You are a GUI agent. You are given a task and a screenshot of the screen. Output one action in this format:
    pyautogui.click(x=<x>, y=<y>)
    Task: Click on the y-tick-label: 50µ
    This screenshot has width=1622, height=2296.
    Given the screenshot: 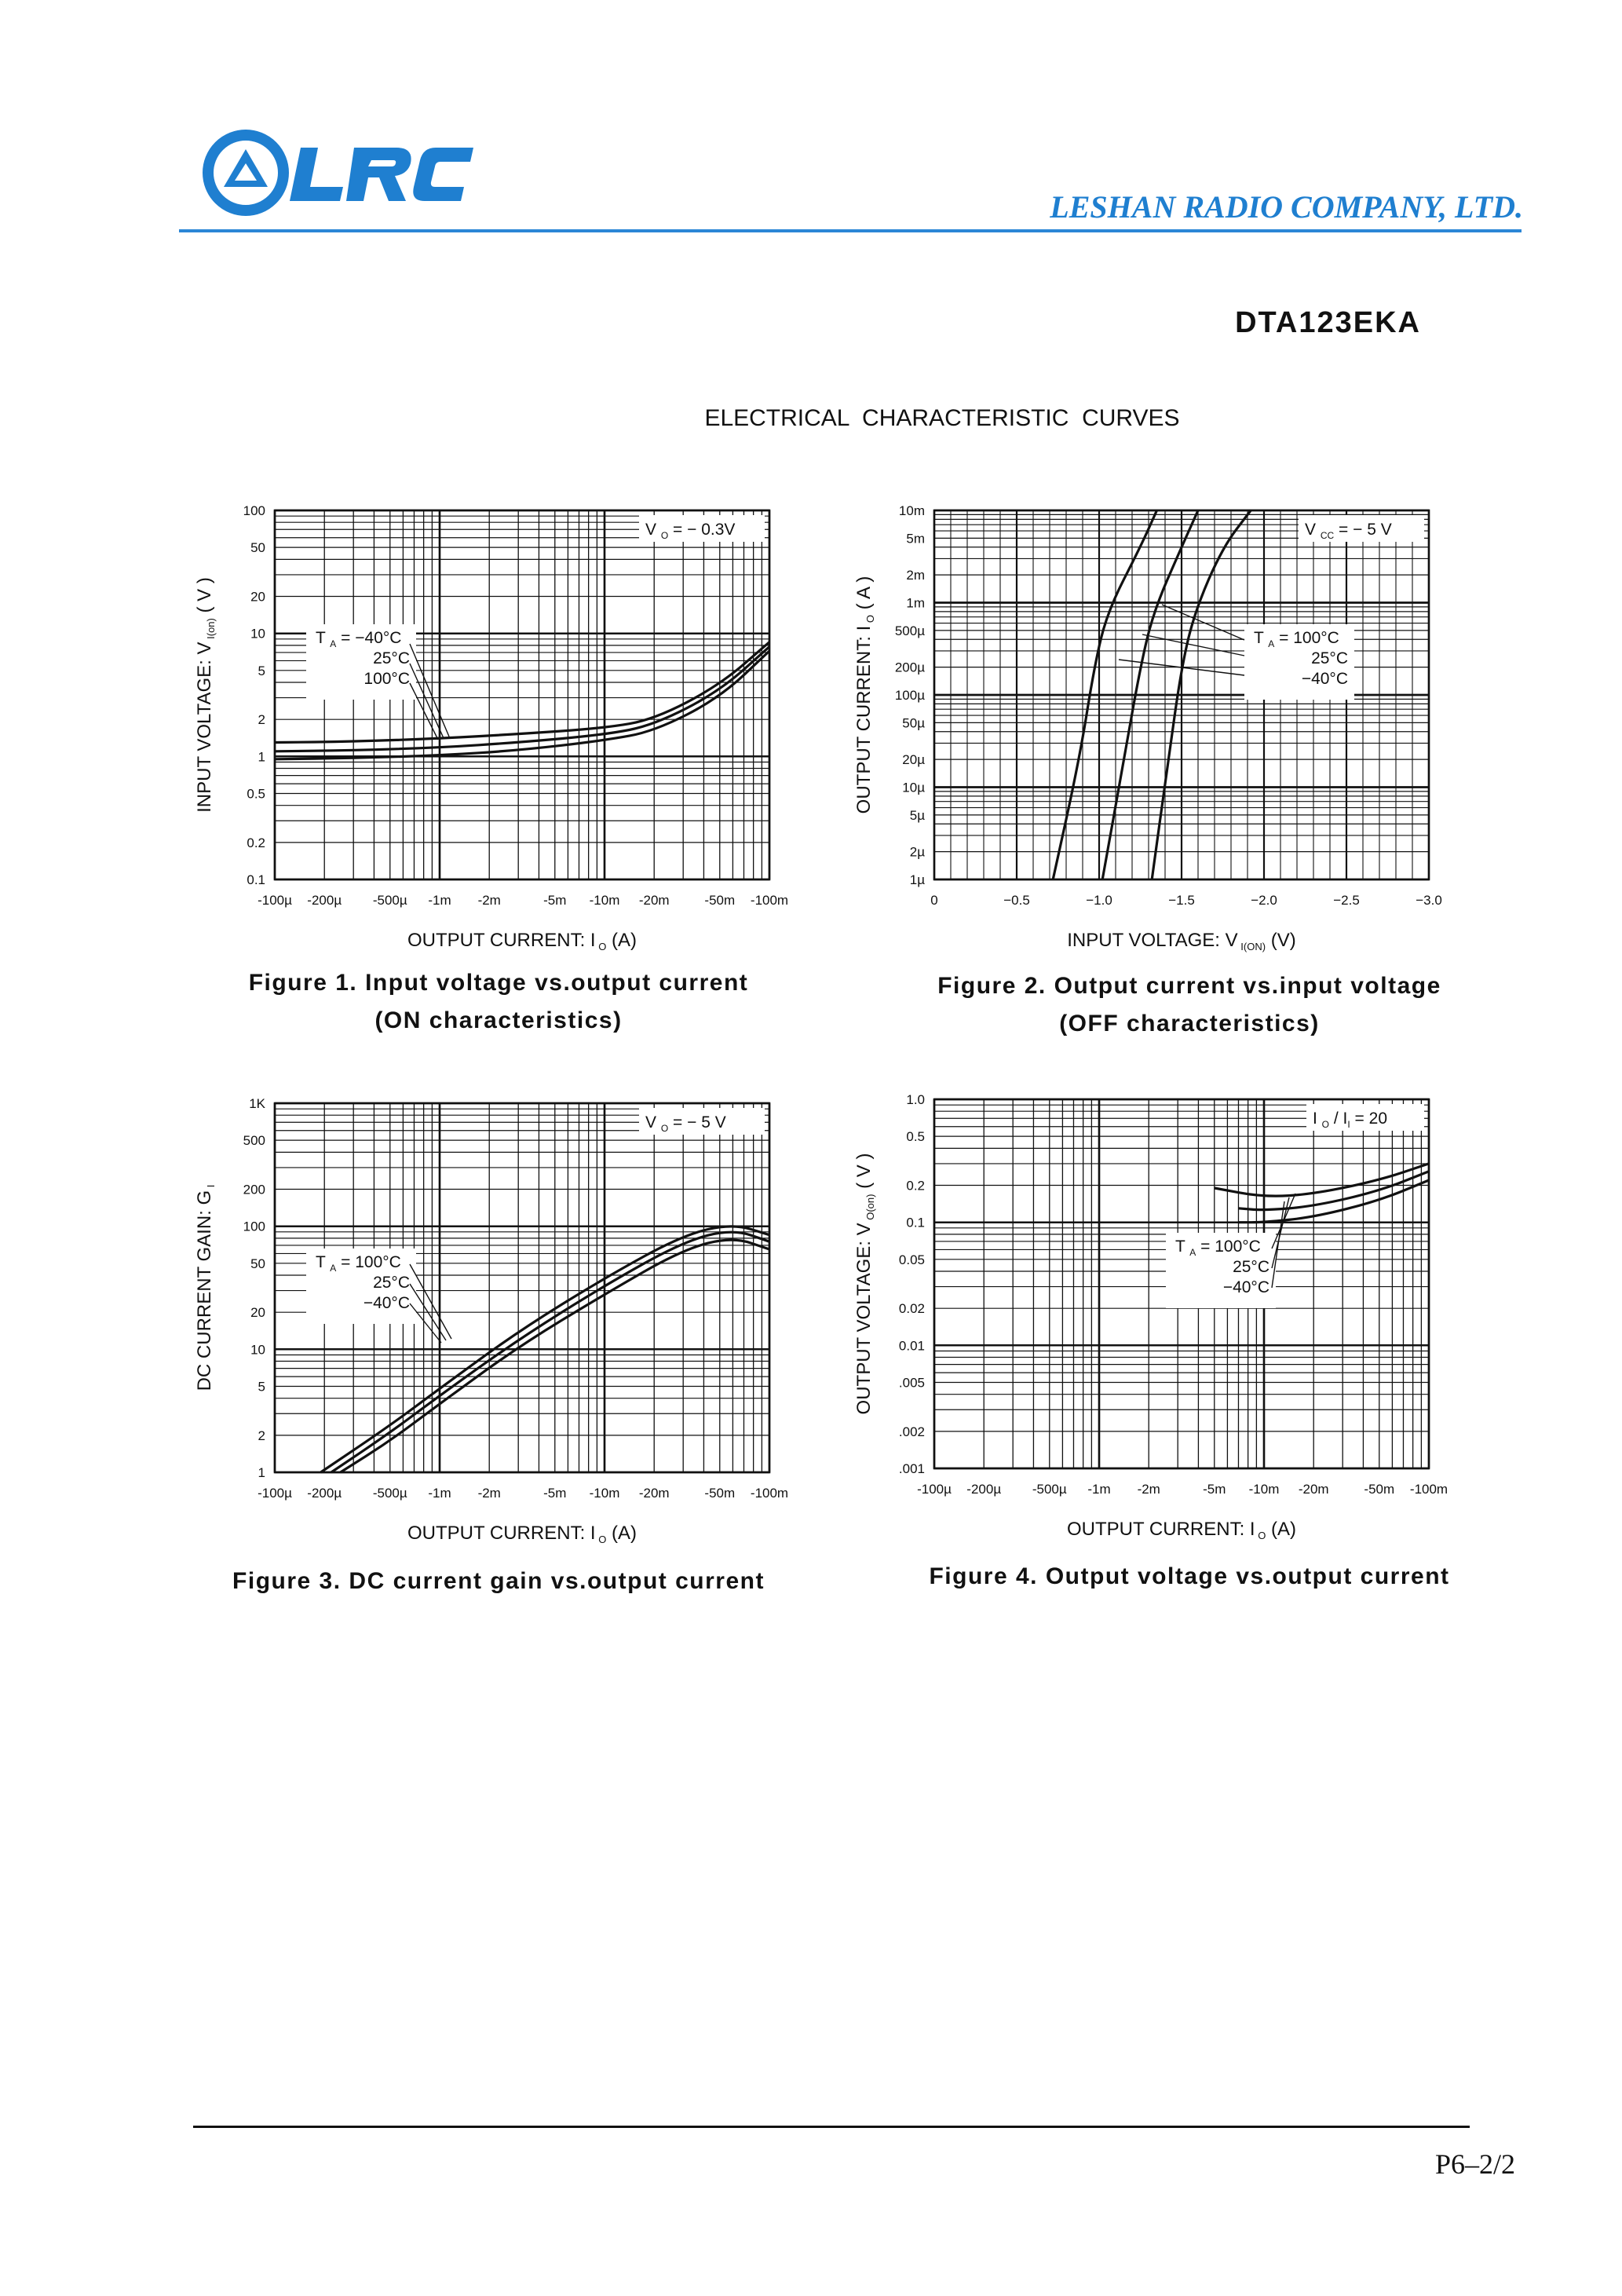 What is the action you would take?
    pyautogui.click(x=913, y=723)
    